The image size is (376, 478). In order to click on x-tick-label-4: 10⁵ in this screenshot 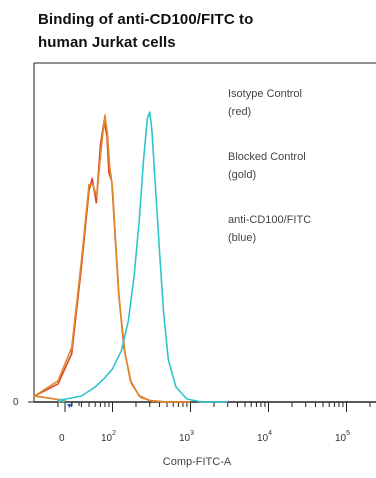, I will do `click(342, 437)`.